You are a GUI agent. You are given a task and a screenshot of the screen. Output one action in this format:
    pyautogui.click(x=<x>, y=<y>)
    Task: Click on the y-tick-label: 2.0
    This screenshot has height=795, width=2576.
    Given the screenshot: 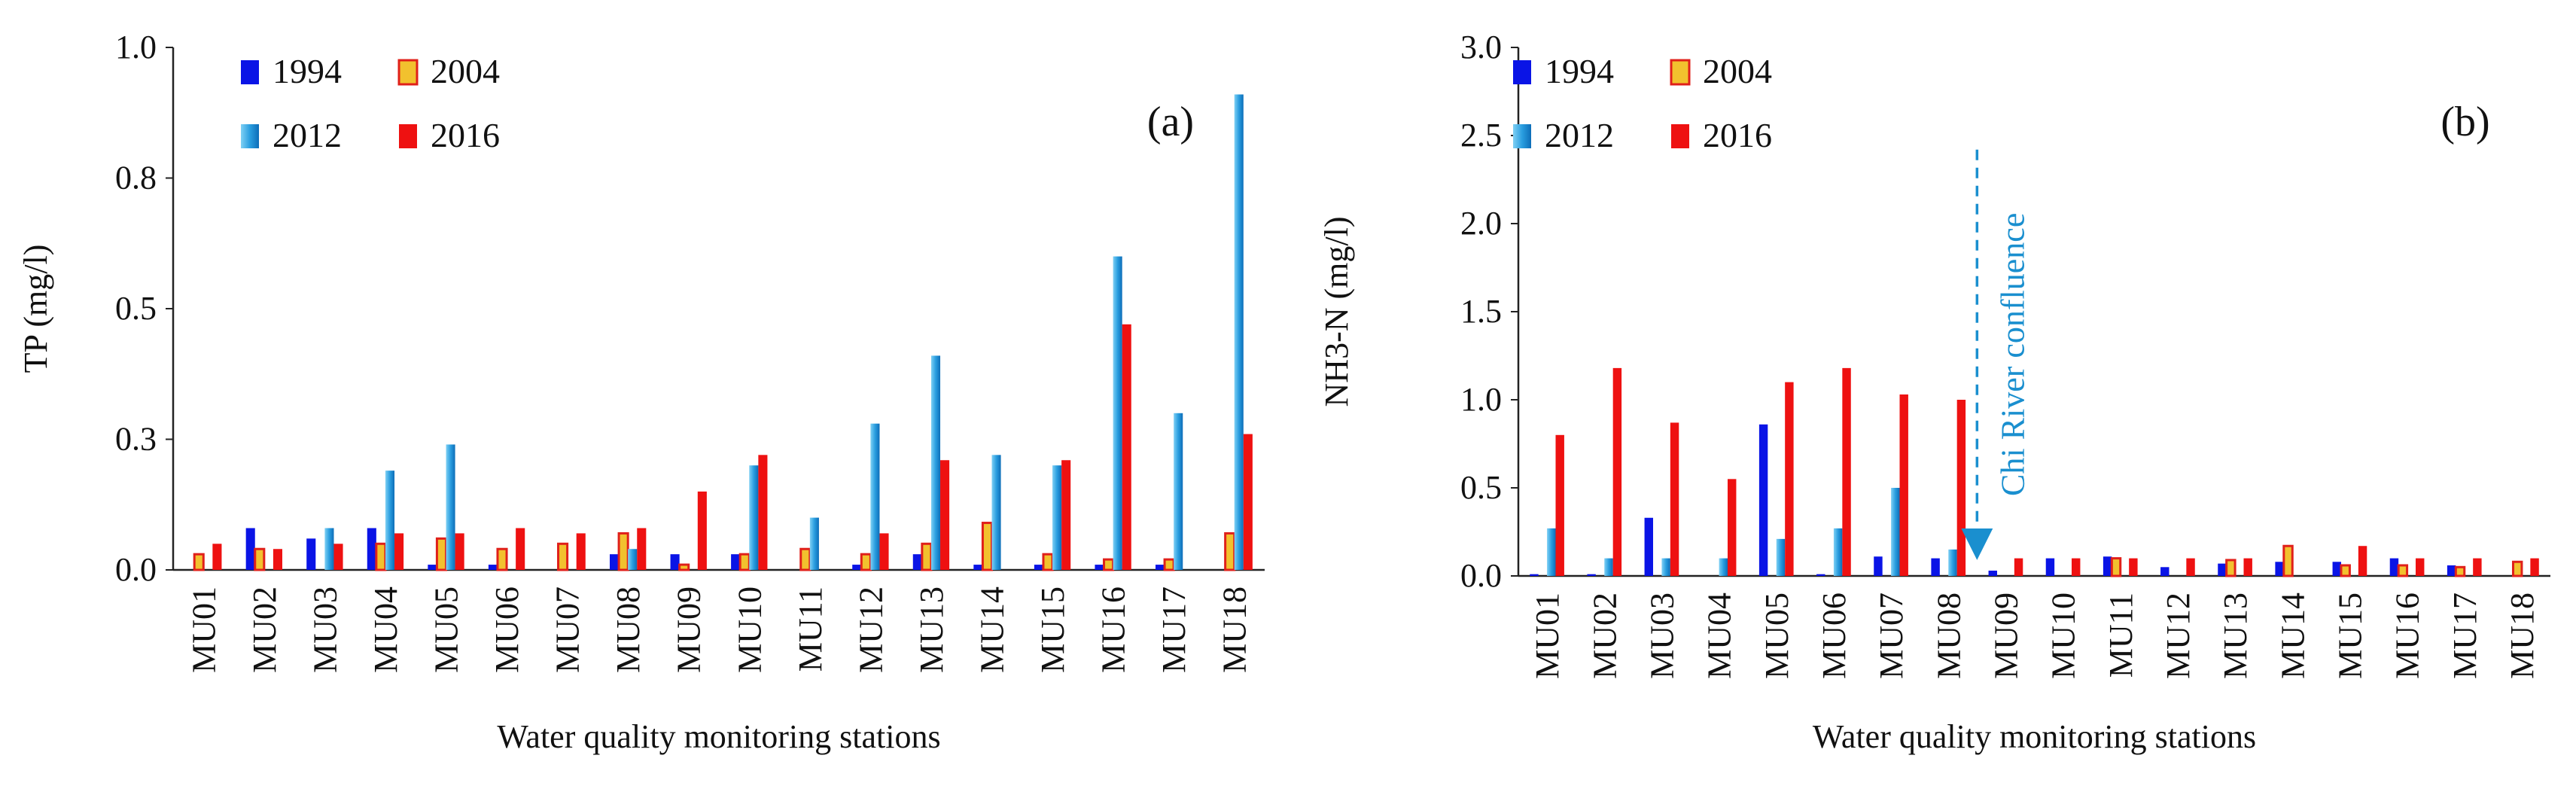 What is the action you would take?
    pyautogui.click(x=1481, y=223)
    